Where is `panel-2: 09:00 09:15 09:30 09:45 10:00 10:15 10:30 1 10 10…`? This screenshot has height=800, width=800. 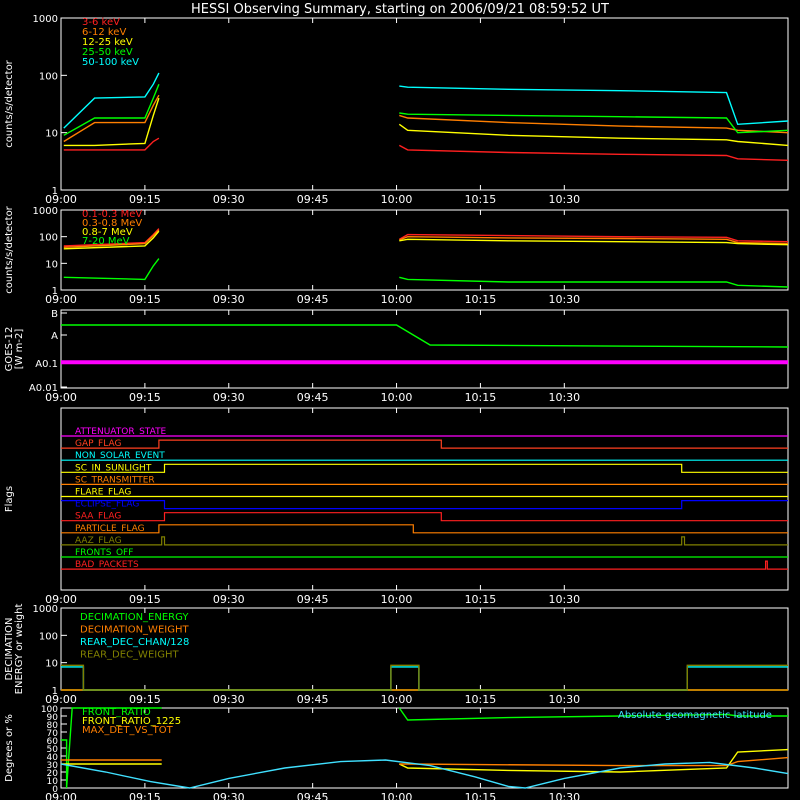
panel-2: 09:00 09:15 09:30 09:45 10:00 10:15 10:30 1 10 10… is located at coordinates (396, 255).